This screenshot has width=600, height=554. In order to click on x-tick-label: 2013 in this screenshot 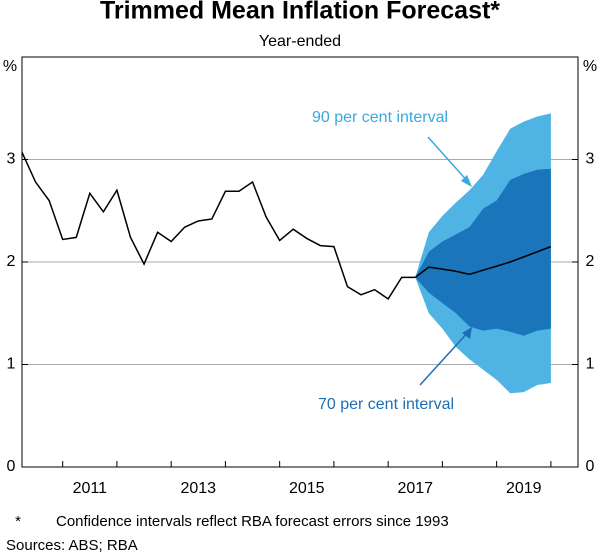, I will do `click(198, 488)`.